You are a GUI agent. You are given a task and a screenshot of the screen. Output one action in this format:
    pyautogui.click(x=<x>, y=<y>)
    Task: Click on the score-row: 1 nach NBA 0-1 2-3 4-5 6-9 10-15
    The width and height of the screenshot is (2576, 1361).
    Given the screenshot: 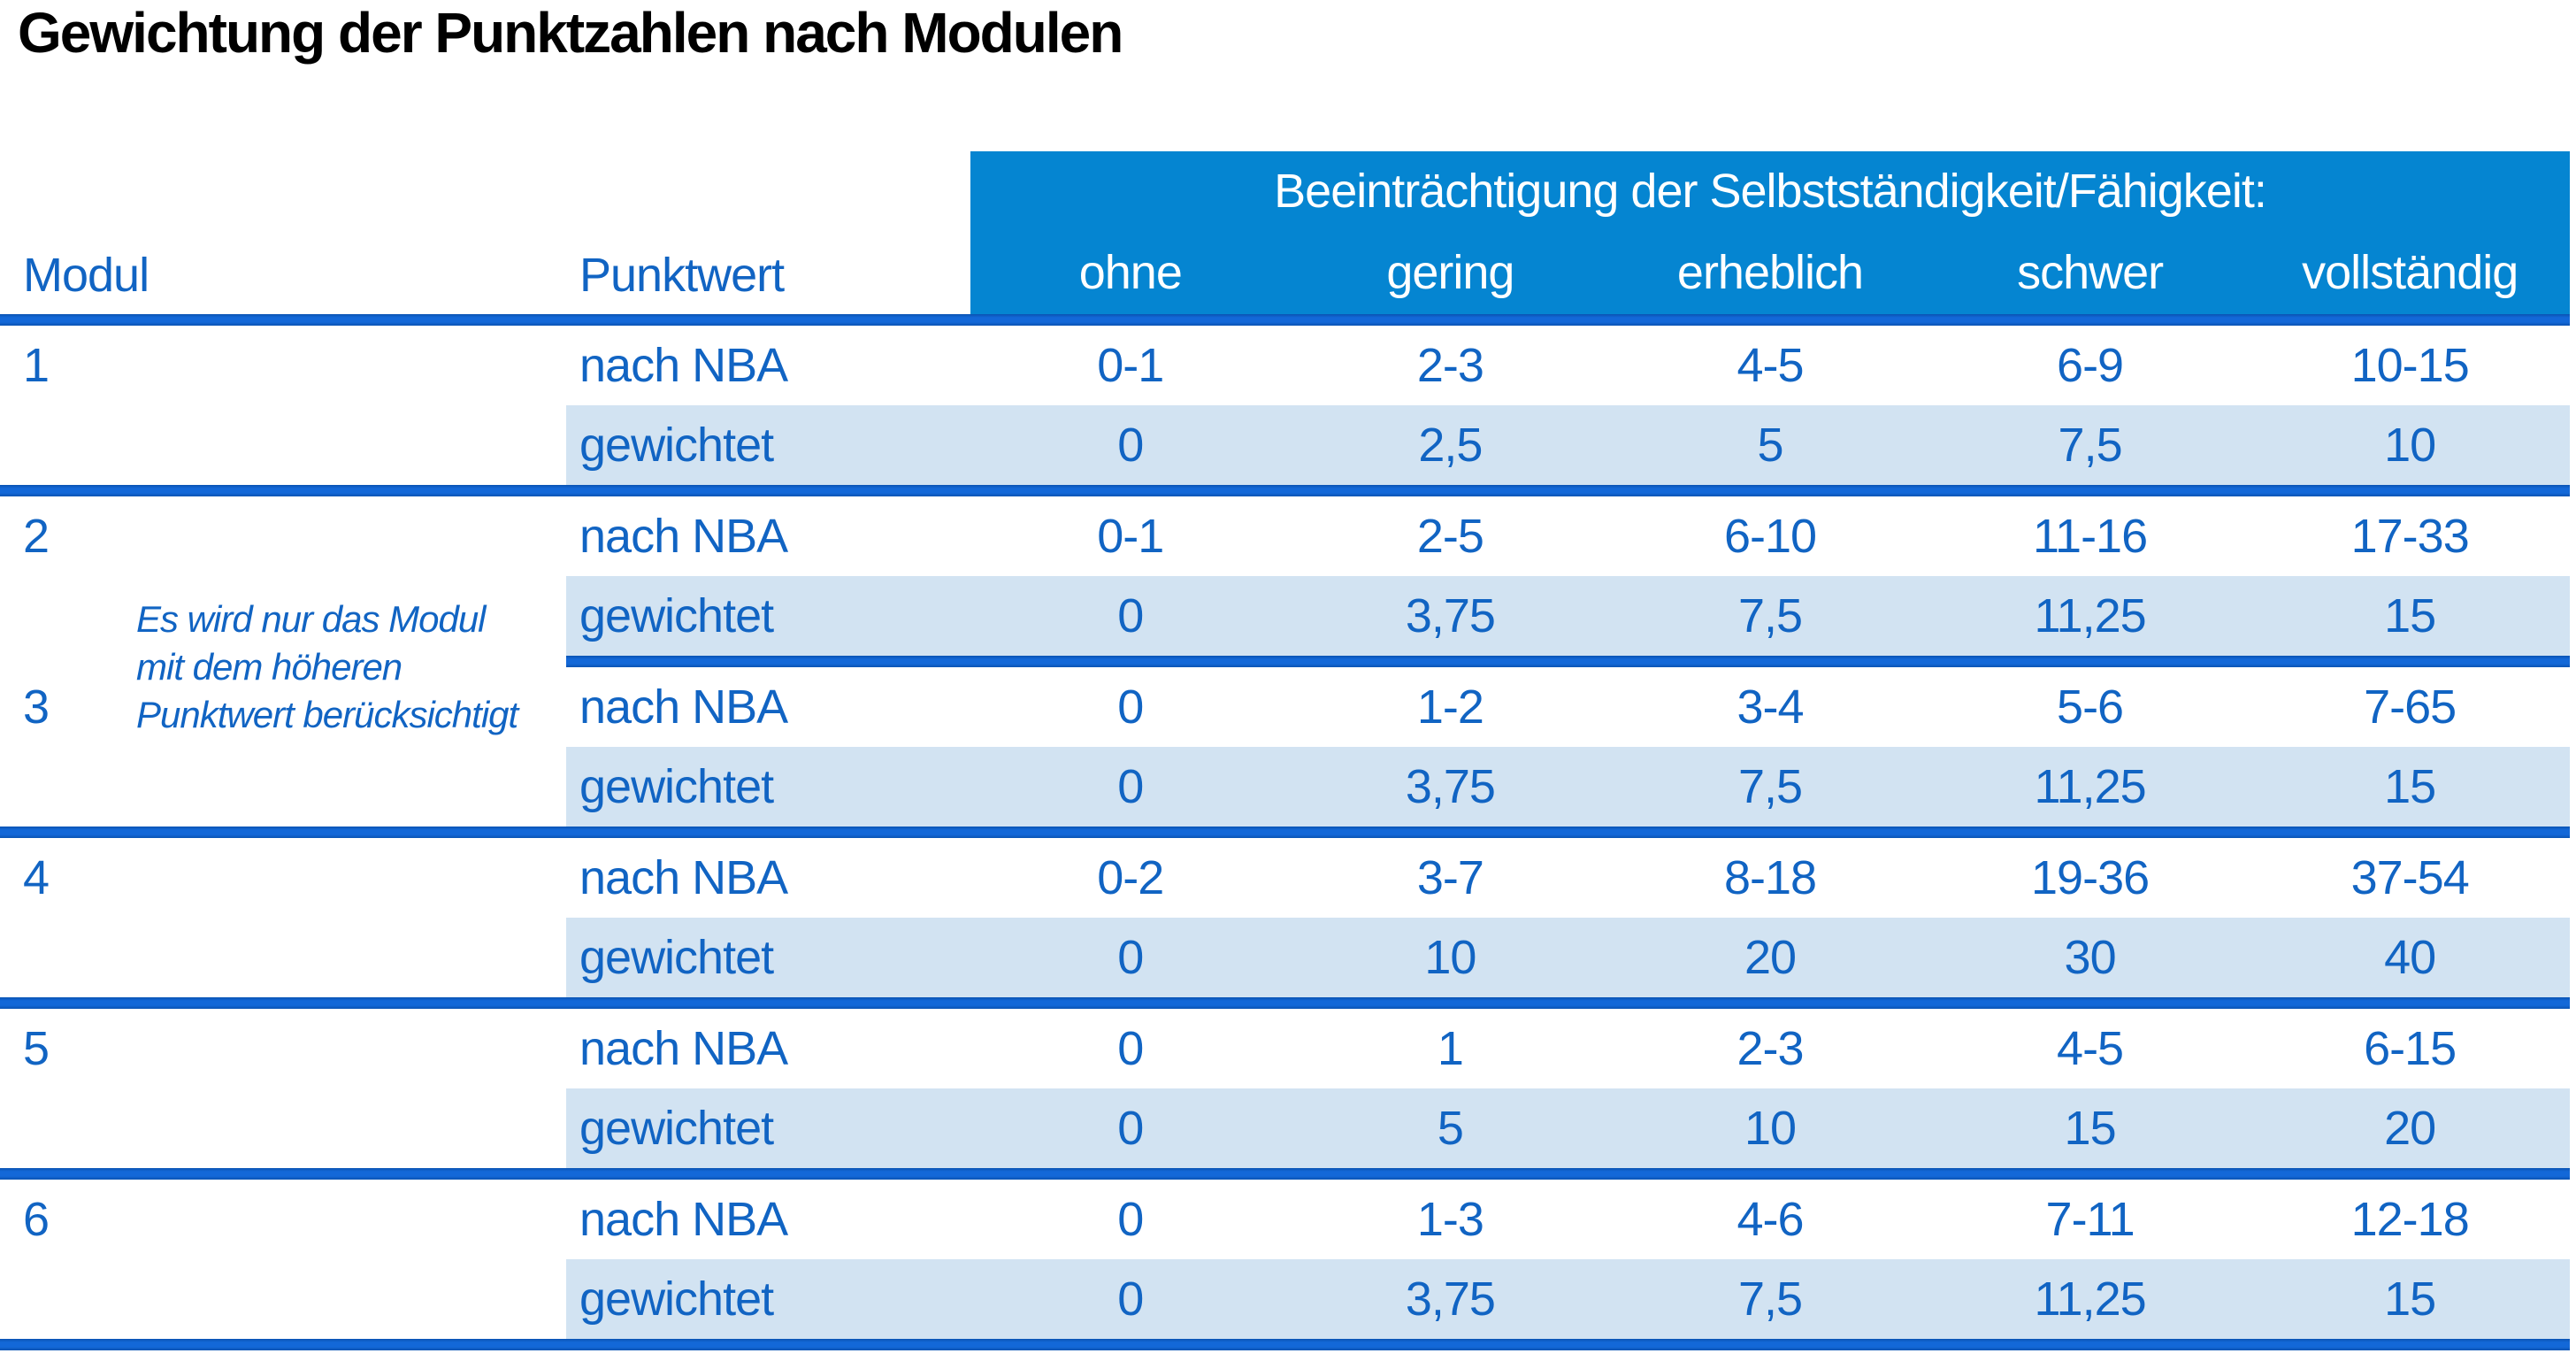 What is the action you would take?
    pyautogui.click(x=1285, y=365)
    